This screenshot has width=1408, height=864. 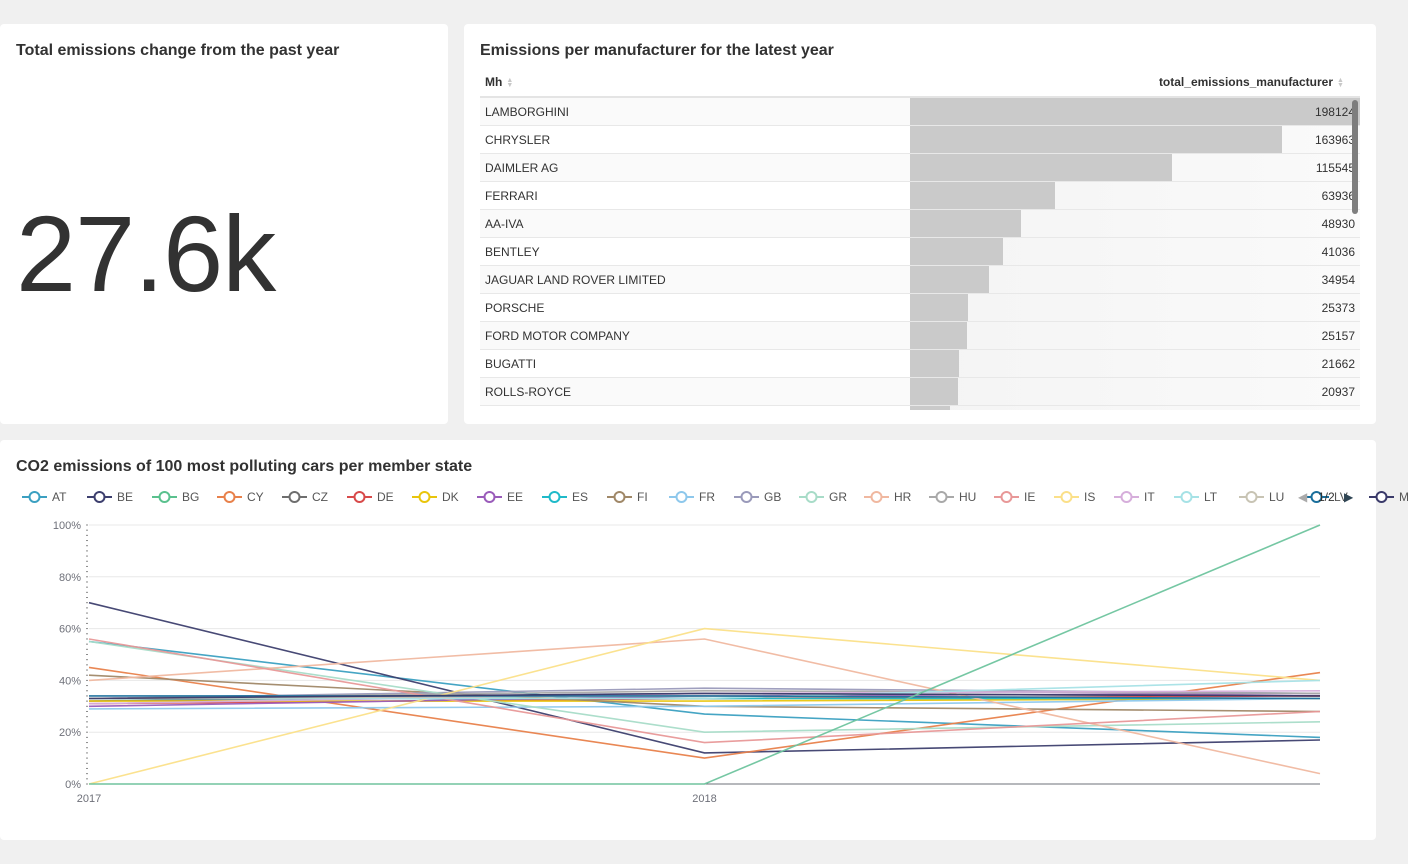 What do you see at coordinates (499, 82) in the screenshot?
I see `column-header-mh: Mh ▲ ▼` at bounding box center [499, 82].